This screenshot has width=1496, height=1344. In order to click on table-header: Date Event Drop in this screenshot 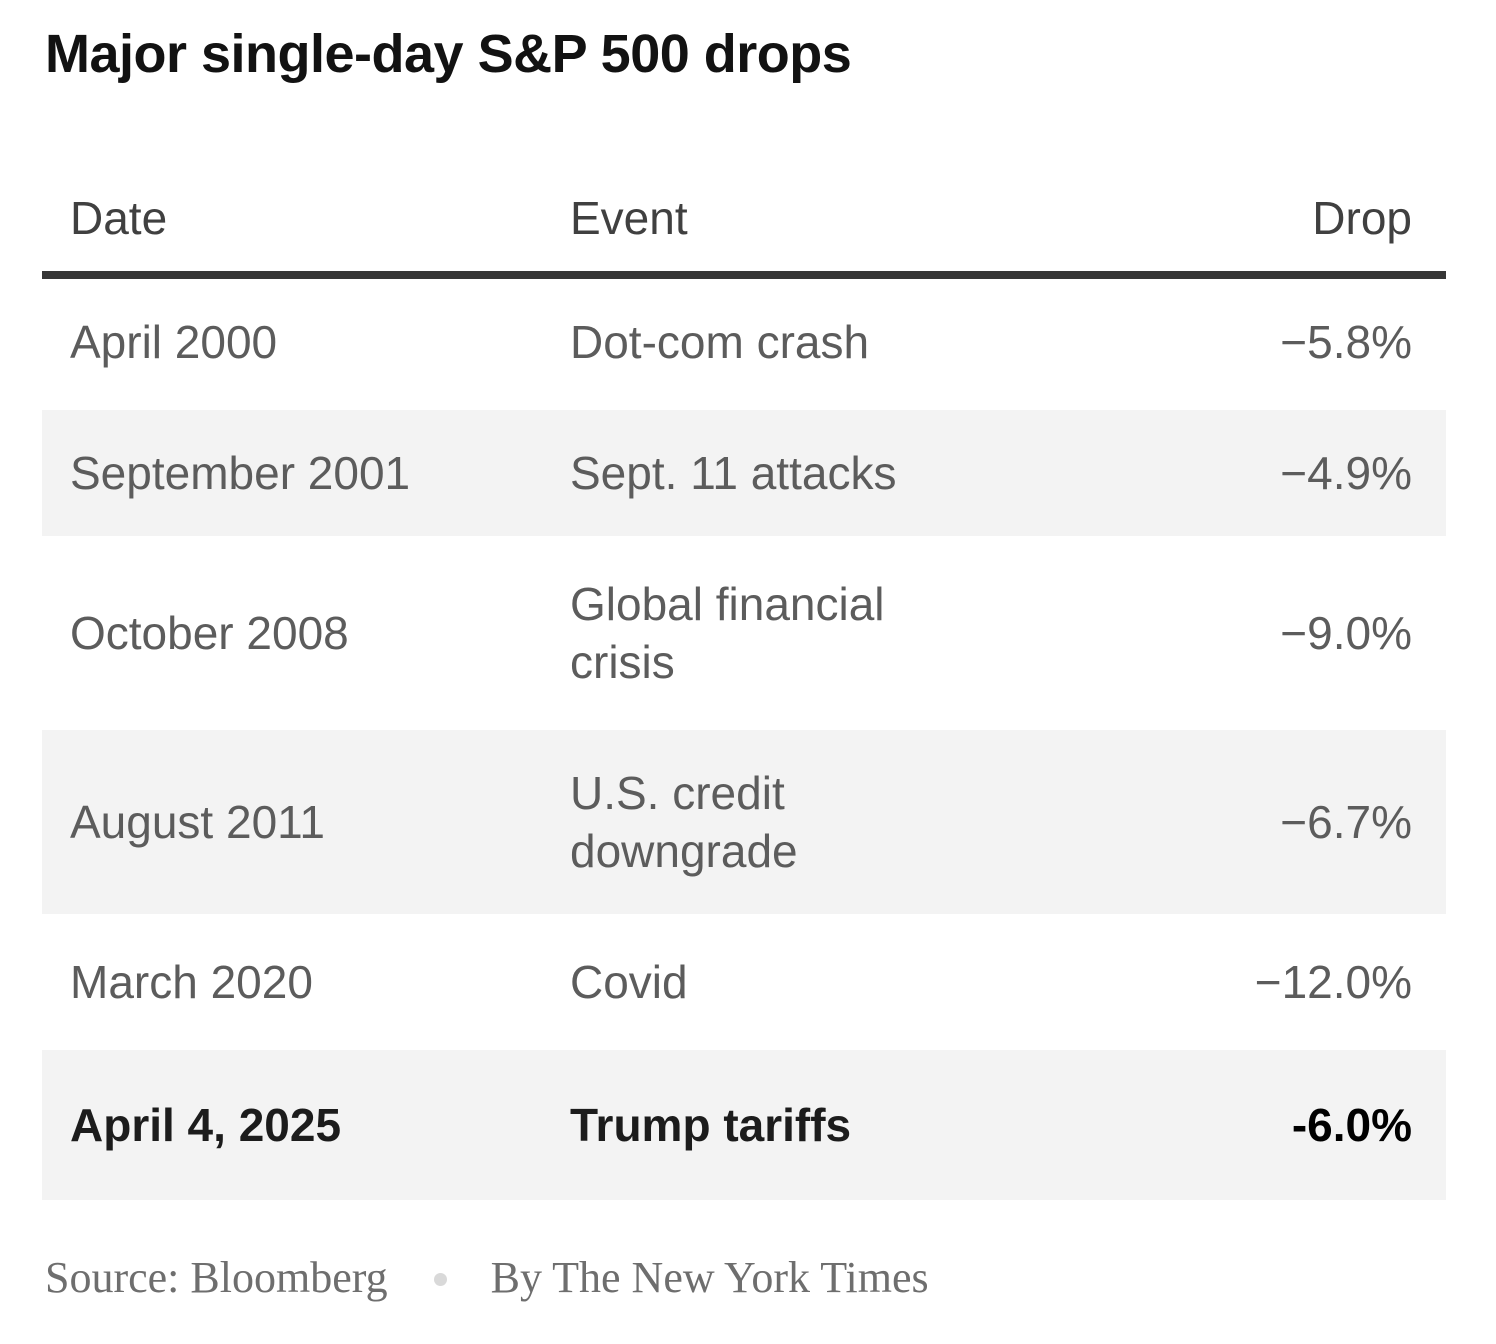, I will do `click(744, 180)`.